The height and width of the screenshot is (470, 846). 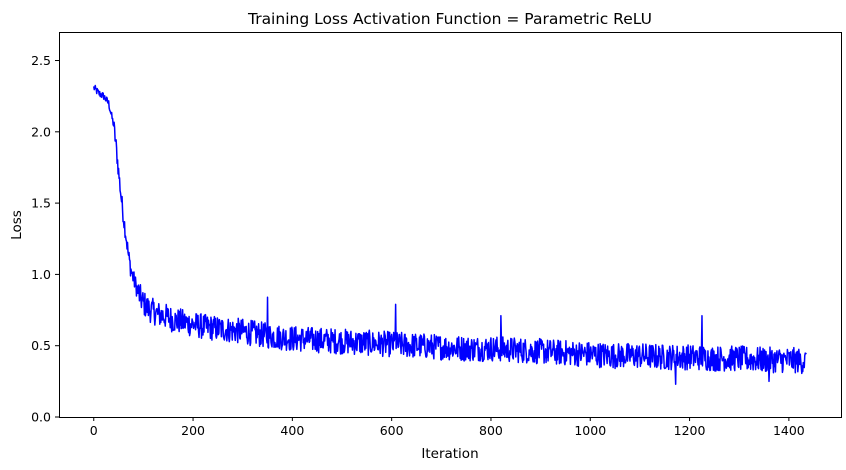 What do you see at coordinates (690, 430) in the screenshot?
I see `x-tick-label: 1200` at bounding box center [690, 430].